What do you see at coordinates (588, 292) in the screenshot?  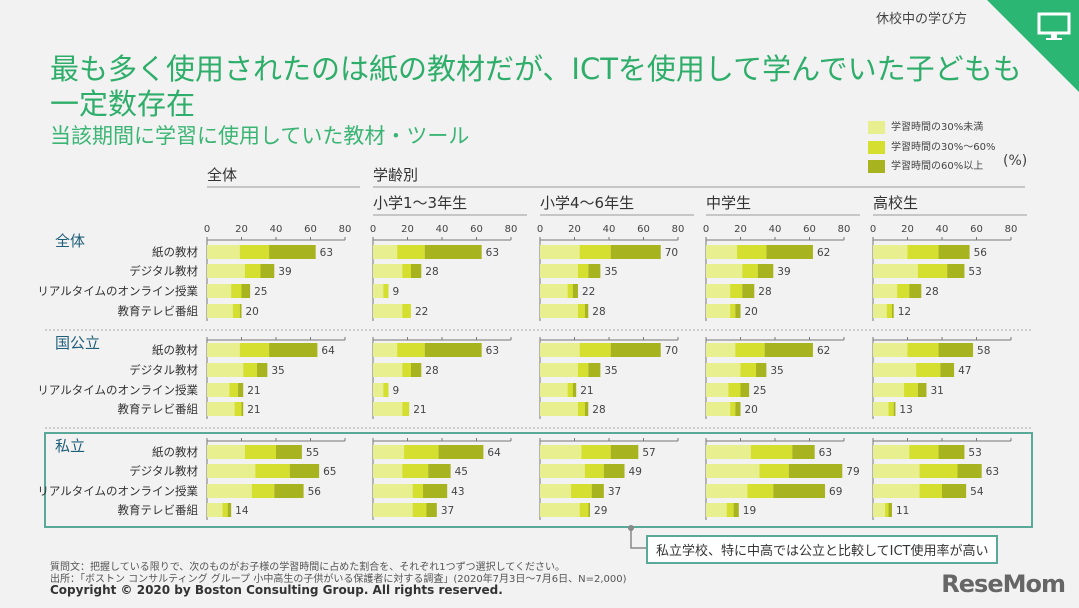 I see `data-label: 22` at bounding box center [588, 292].